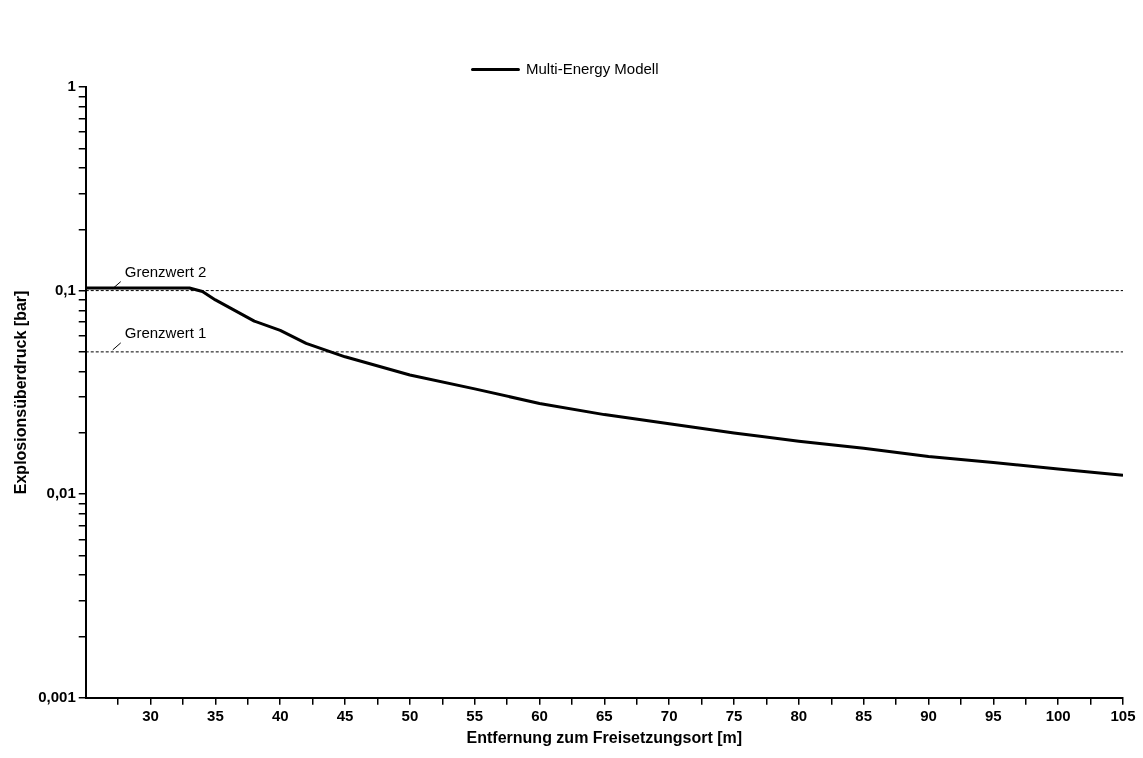 Image resolution: width=1143 pixels, height=758 pixels. What do you see at coordinates (215, 715) in the screenshot?
I see `x-tick-label: 35` at bounding box center [215, 715].